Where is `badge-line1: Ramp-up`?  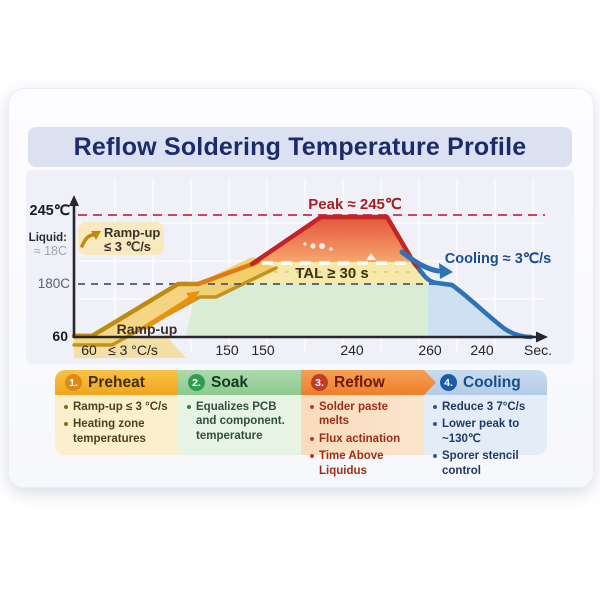 badge-line1: Ramp-up is located at coordinates (132, 232).